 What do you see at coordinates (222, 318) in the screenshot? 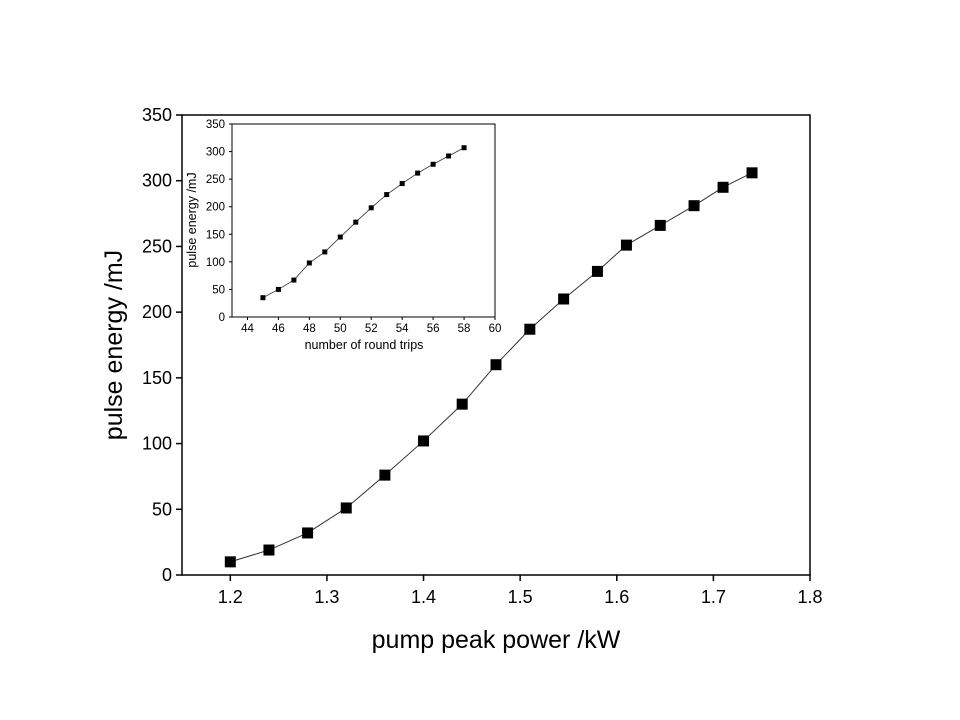
I see `inset-y-tick-label: 0` at bounding box center [222, 318].